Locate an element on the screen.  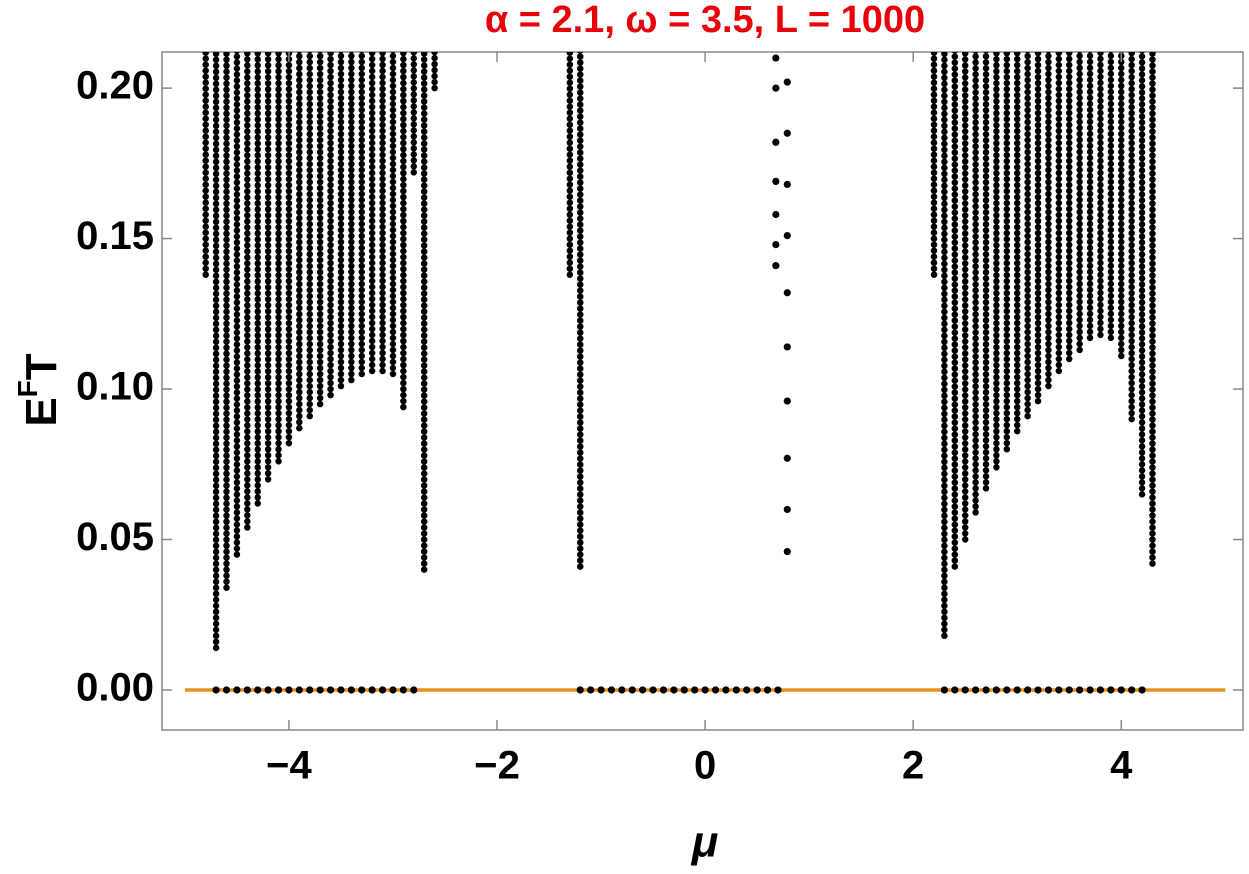
x-axis-label: μ is located at coordinates (704, 842).